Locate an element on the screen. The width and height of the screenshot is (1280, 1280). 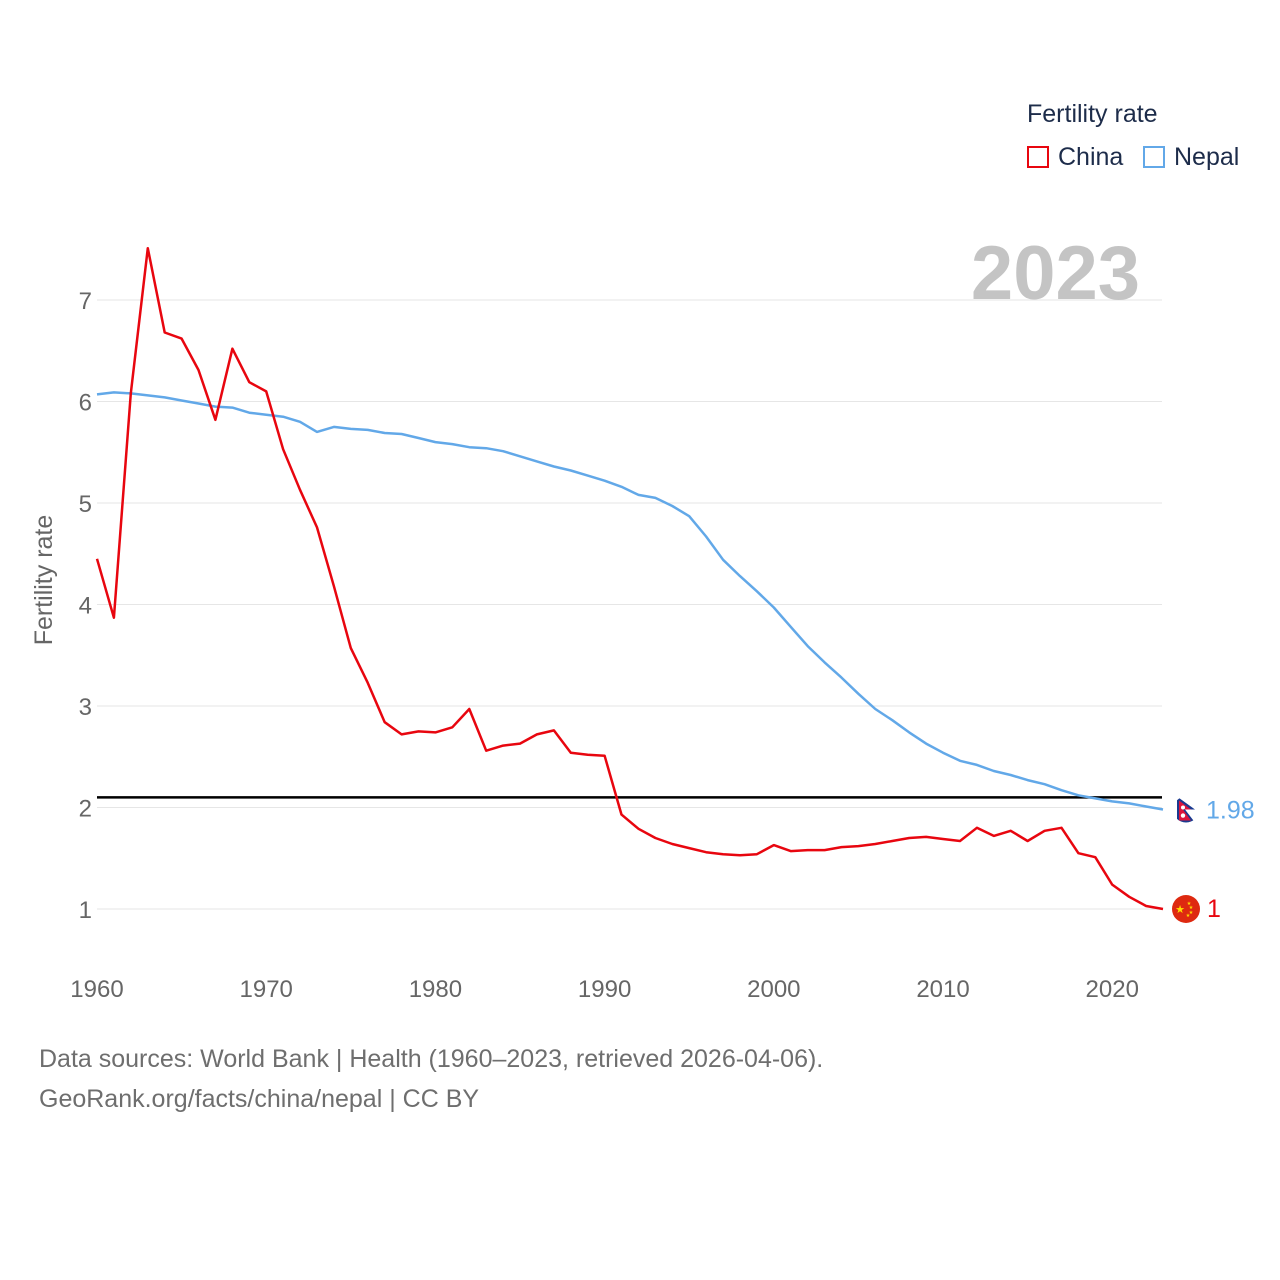
china-end-value: 1 is located at coordinates (1214, 909).